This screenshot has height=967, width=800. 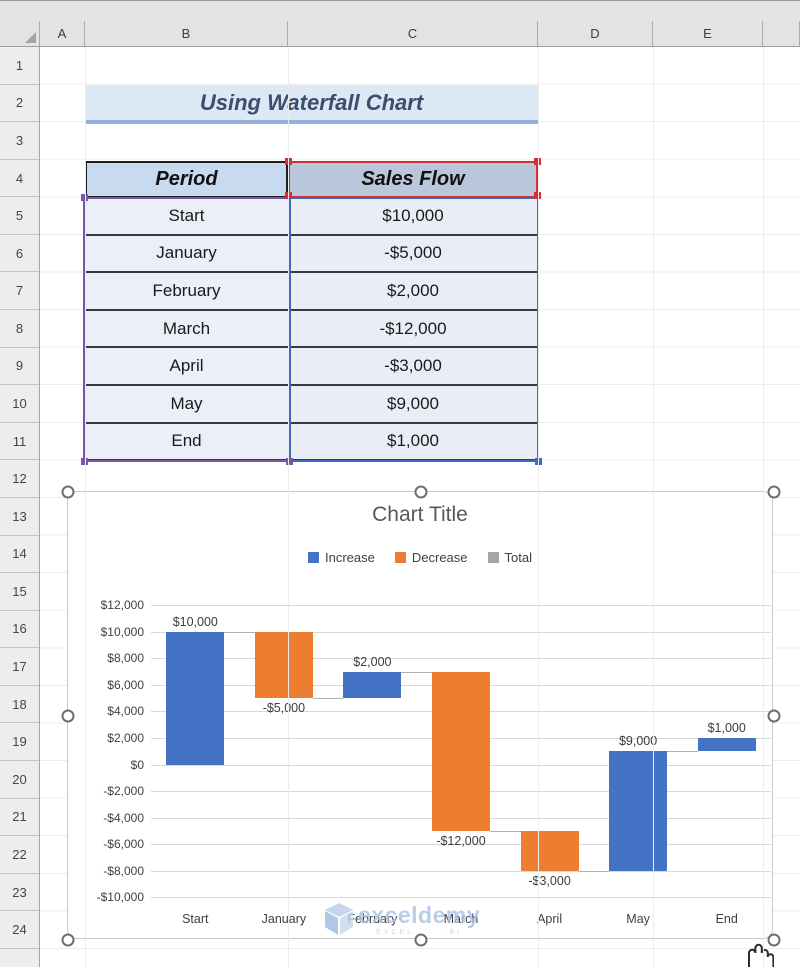 What do you see at coordinates (550, 919) in the screenshot?
I see `x-axis-category-label: April` at bounding box center [550, 919].